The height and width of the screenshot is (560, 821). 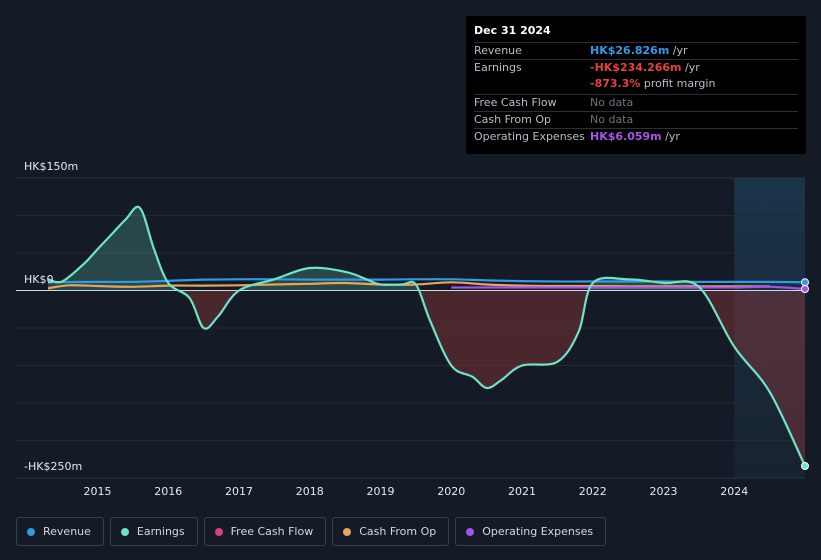 I want to click on earnings-end-marker, so click(x=805, y=466).